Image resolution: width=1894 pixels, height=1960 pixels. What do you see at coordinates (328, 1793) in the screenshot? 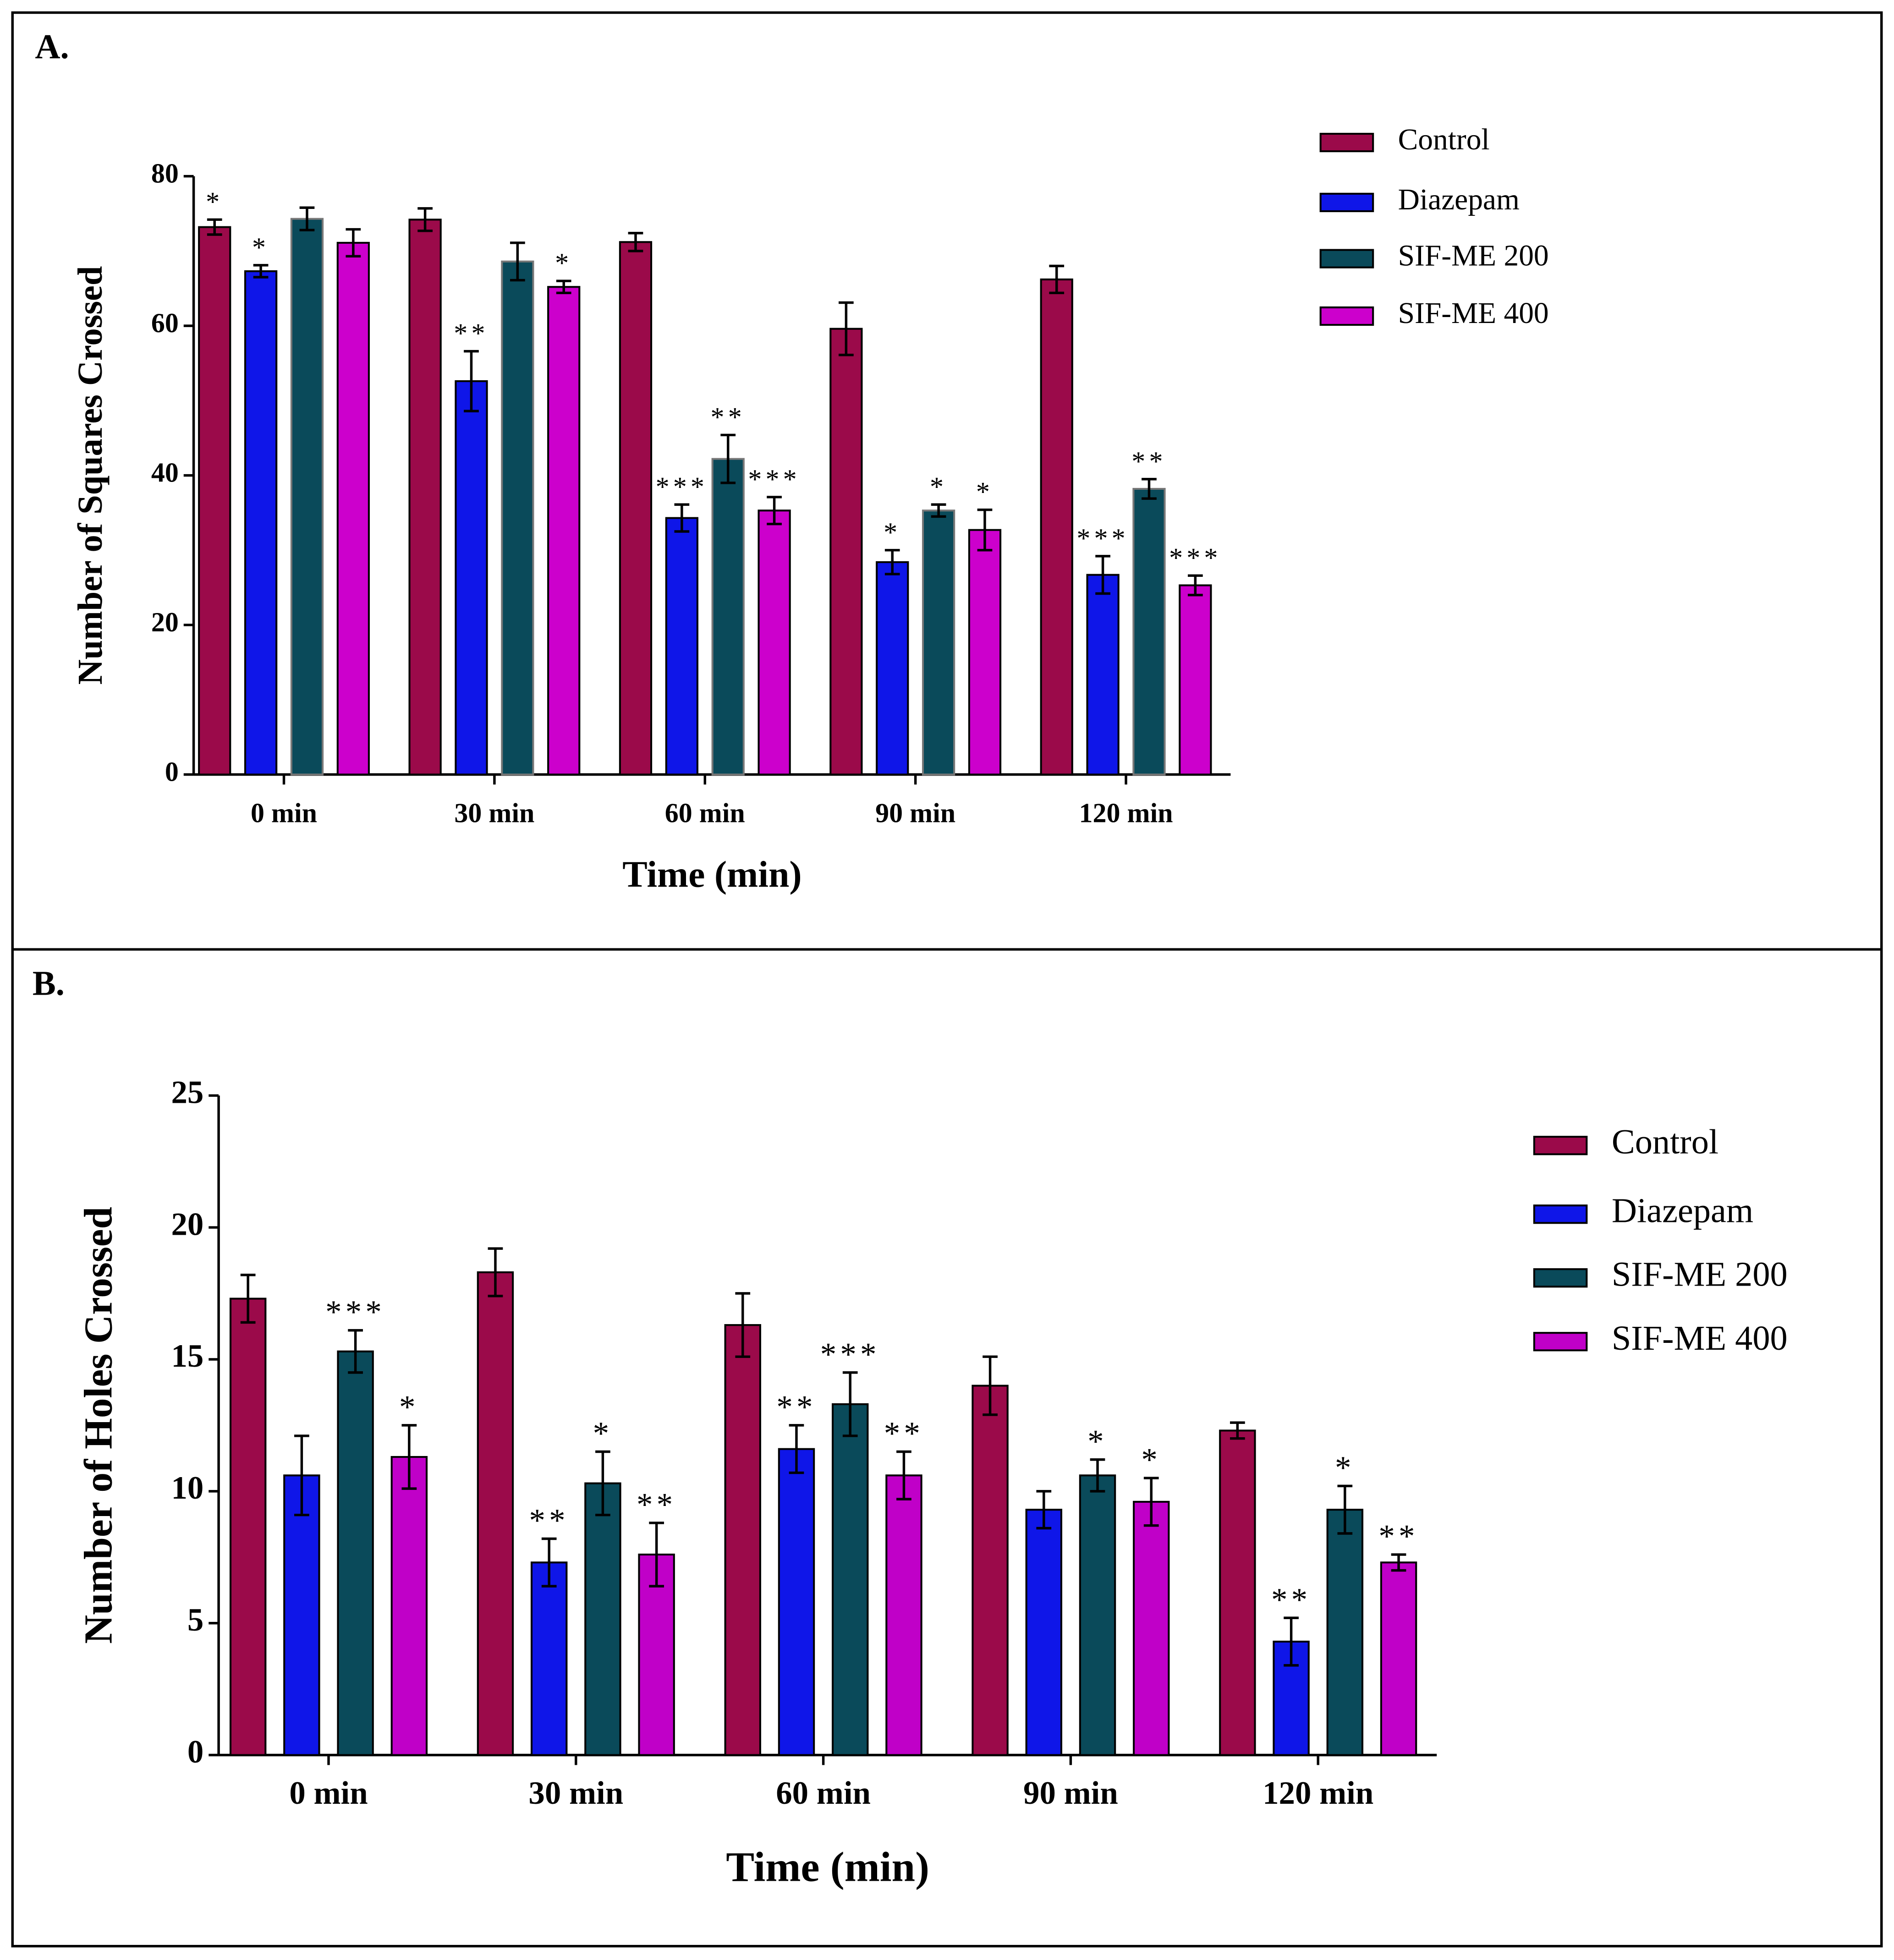
I see `x-tick-label: 0 min` at bounding box center [328, 1793].